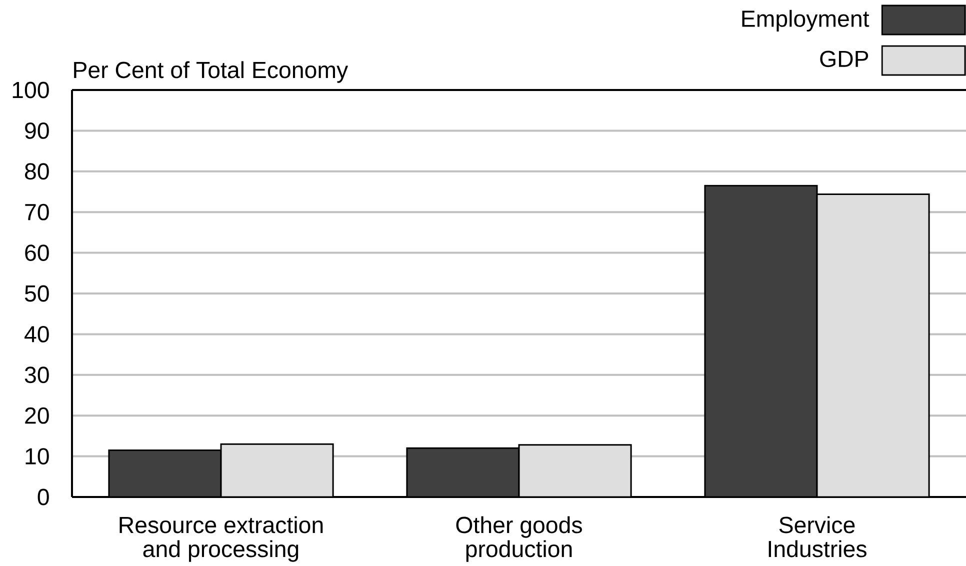 This screenshot has height=566, width=966. What do you see at coordinates (37, 212) in the screenshot?
I see `y-tick-label: 70` at bounding box center [37, 212].